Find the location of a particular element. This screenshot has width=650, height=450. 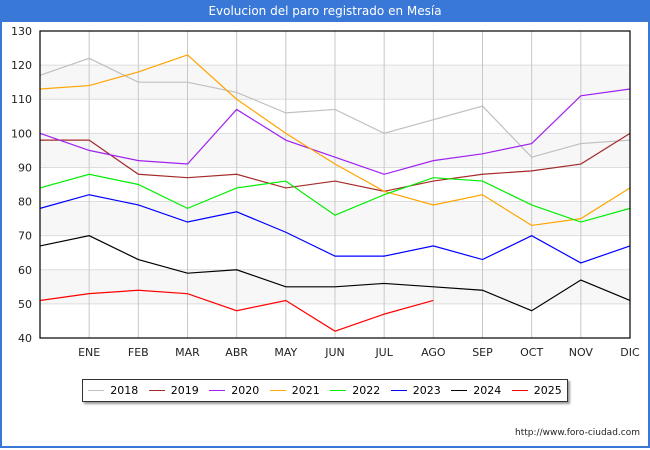

series-line-2019 is located at coordinates (335, 162).